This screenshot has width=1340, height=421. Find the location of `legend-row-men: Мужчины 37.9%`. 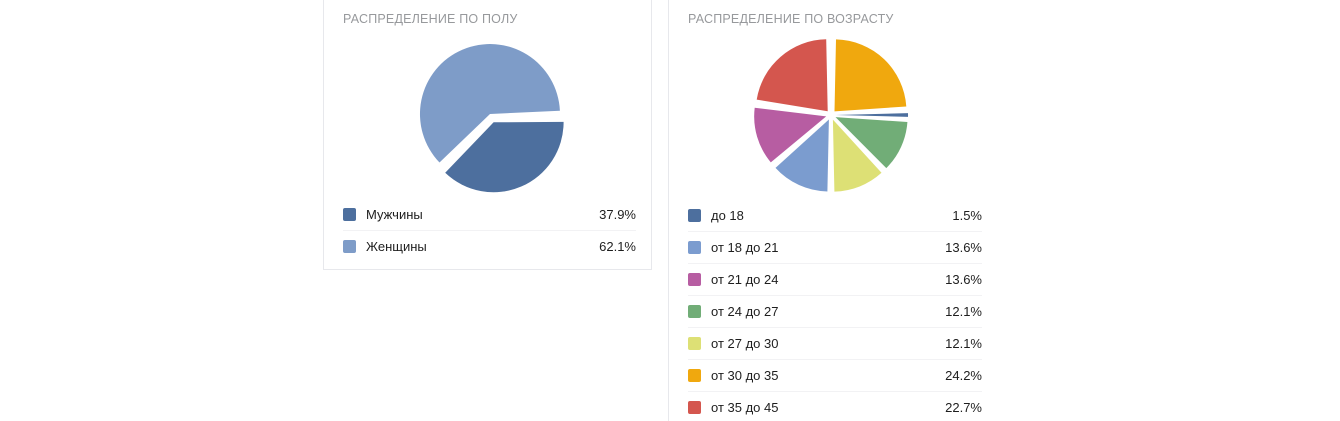

legend-row-men: Мужчины 37.9% is located at coordinates (489, 214).